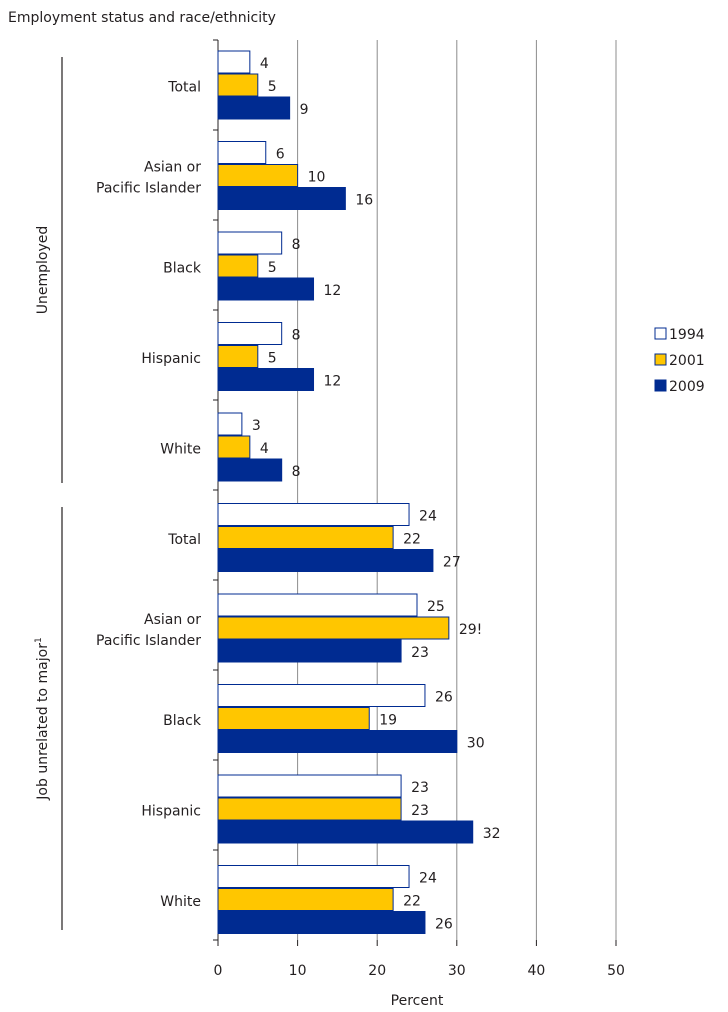 The width and height of the screenshot is (728, 1012). Describe the element at coordinates (48, 493) in the screenshot. I see `group-labels: Unemployed Job unrelated to major1` at that location.